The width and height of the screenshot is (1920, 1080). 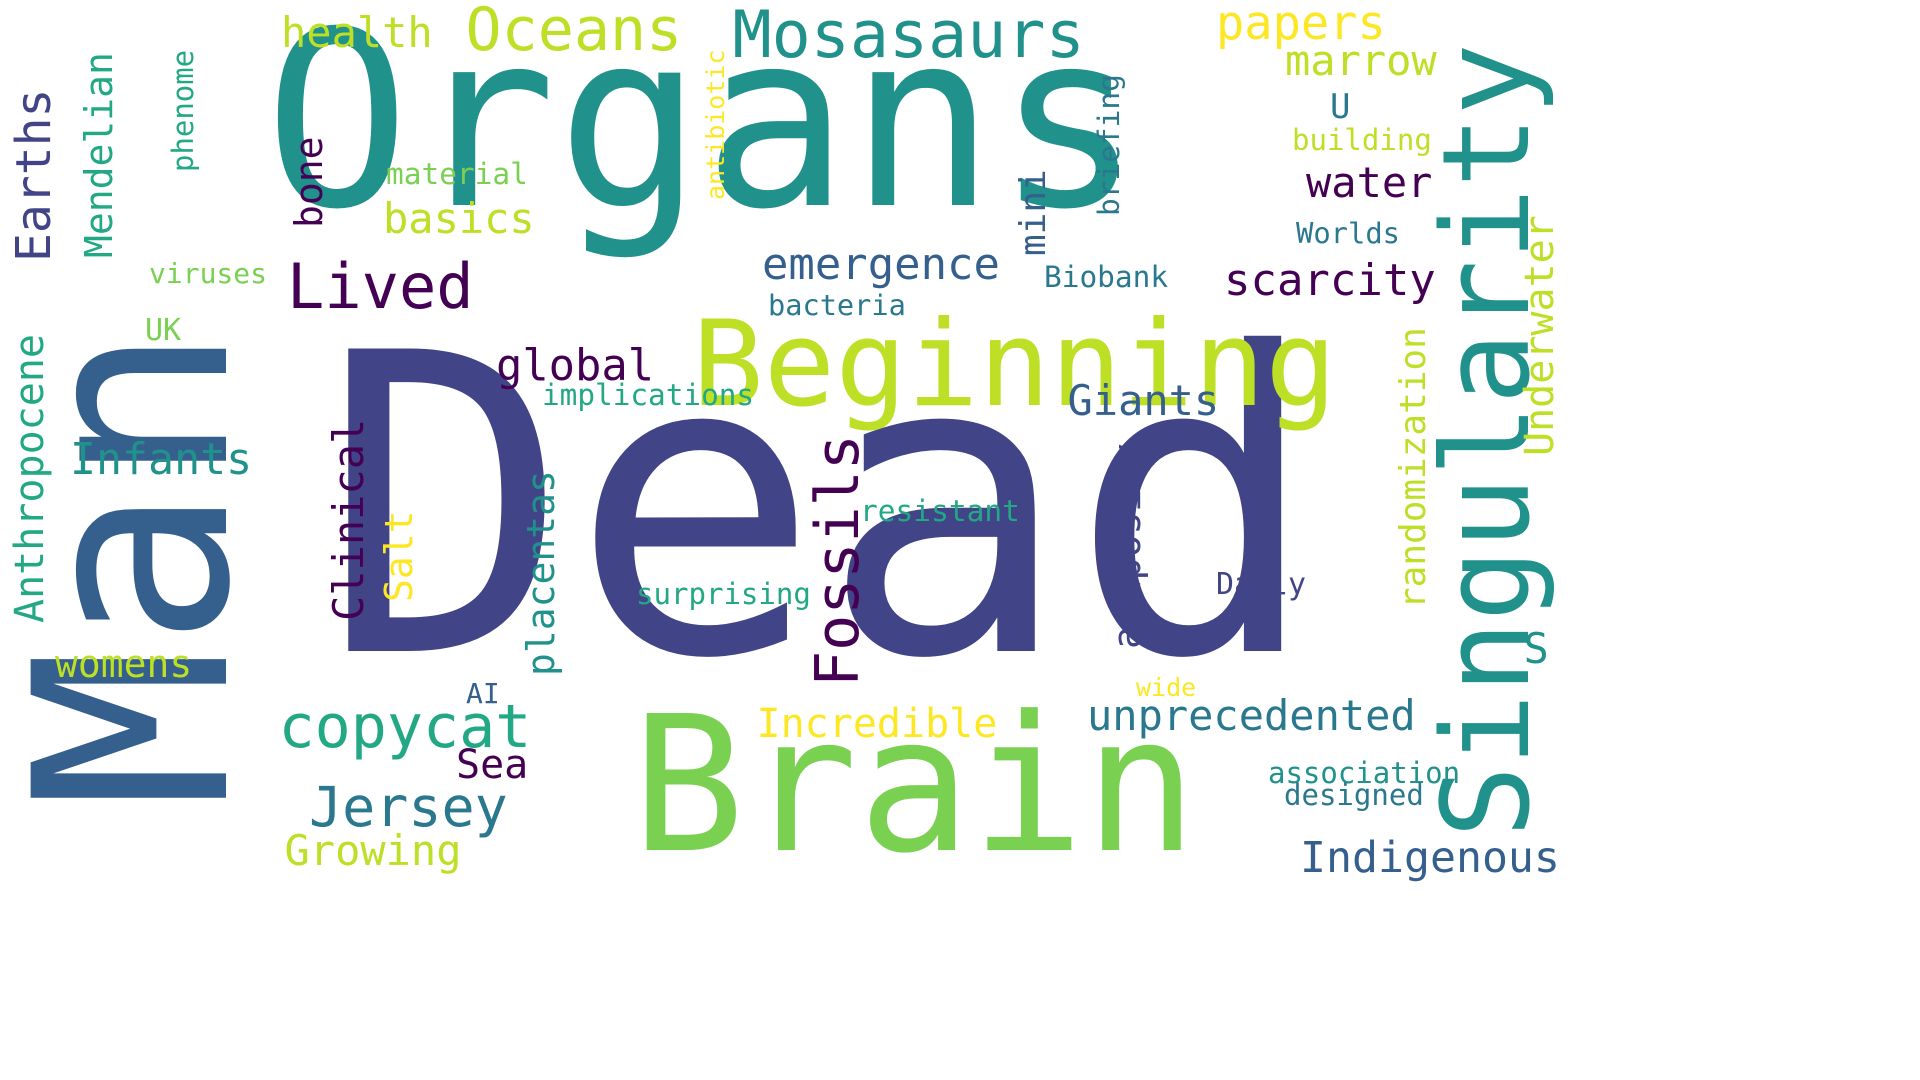 I want to click on word-bacteria: bacteria, so click(x=837, y=304).